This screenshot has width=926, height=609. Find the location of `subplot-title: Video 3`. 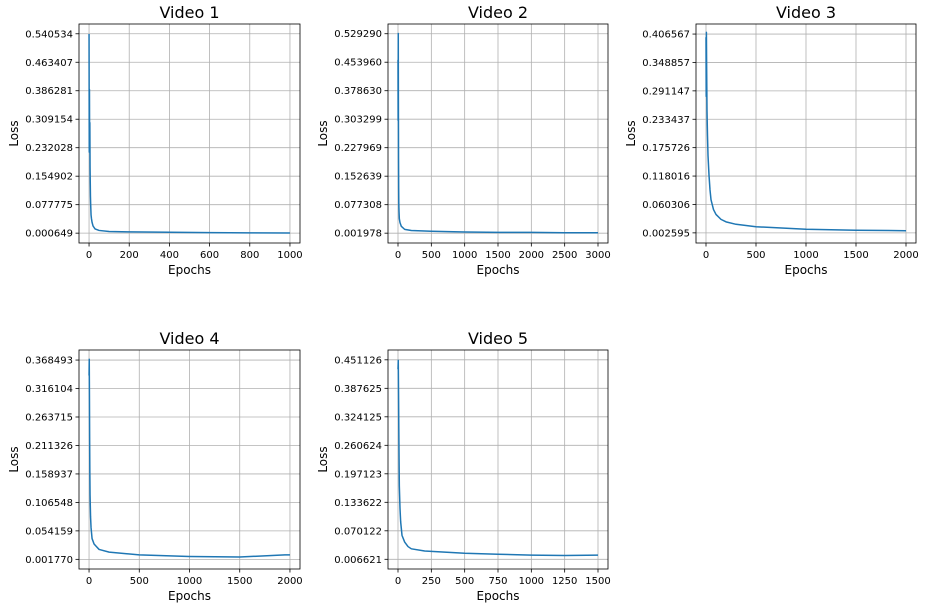

subplot-title: Video 3 is located at coordinates (806, 12).